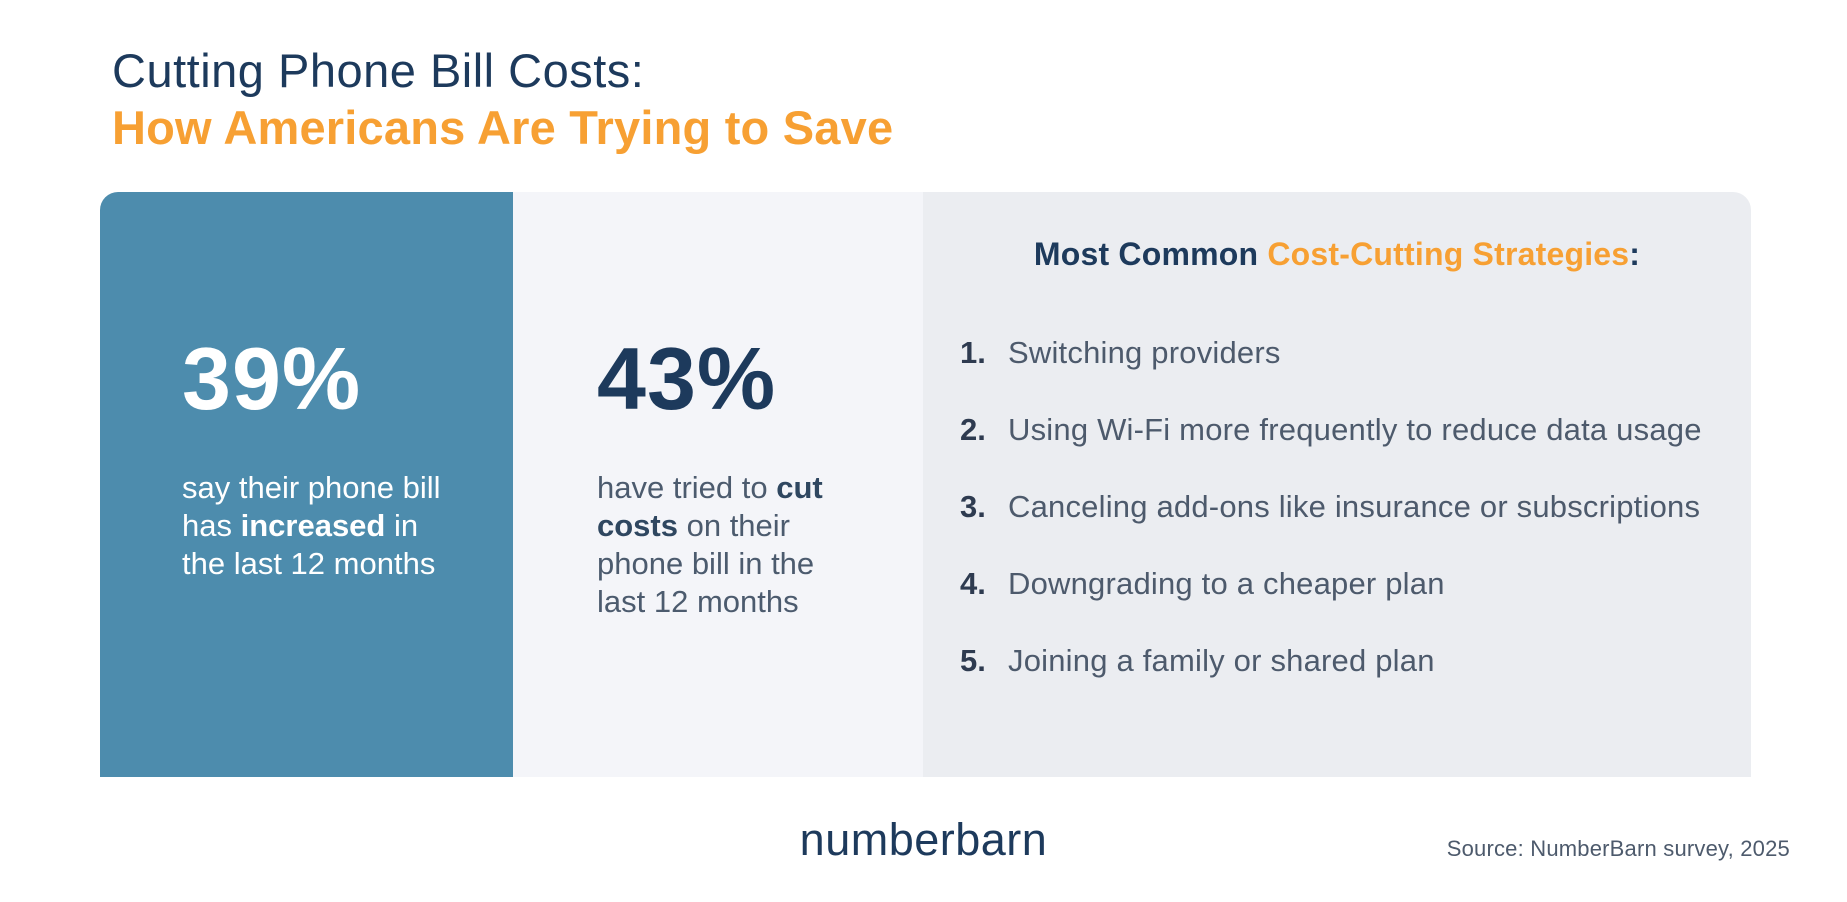 Image resolution: width=1847 pixels, height=902 pixels. What do you see at coordinates (687, 487) in the screenshot?
I see `stat-desc-text: have tried to` at bounding box center [687, 487].